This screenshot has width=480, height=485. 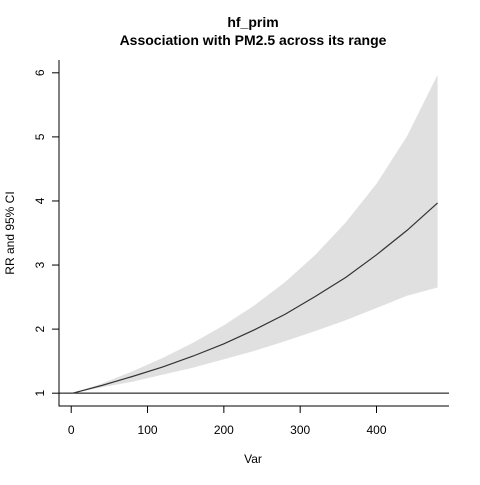 I want to click on y-tick-label: 1, so click(x=40, y=393).